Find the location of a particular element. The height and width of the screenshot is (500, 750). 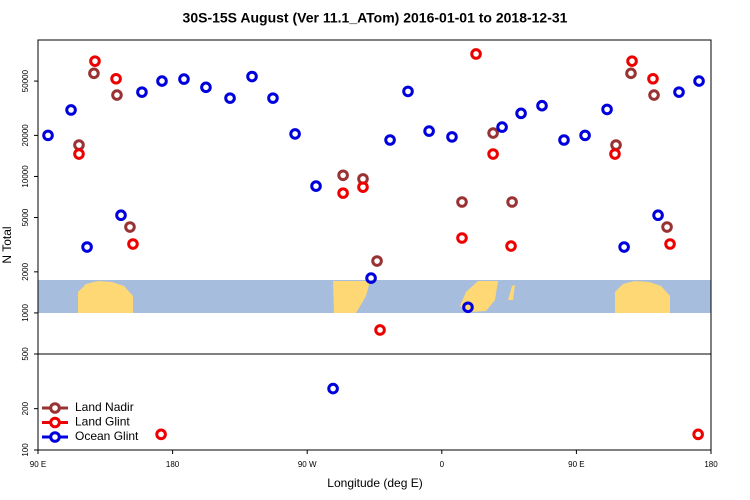

y-tick-label: 200 is located at coordinates (25, 408).